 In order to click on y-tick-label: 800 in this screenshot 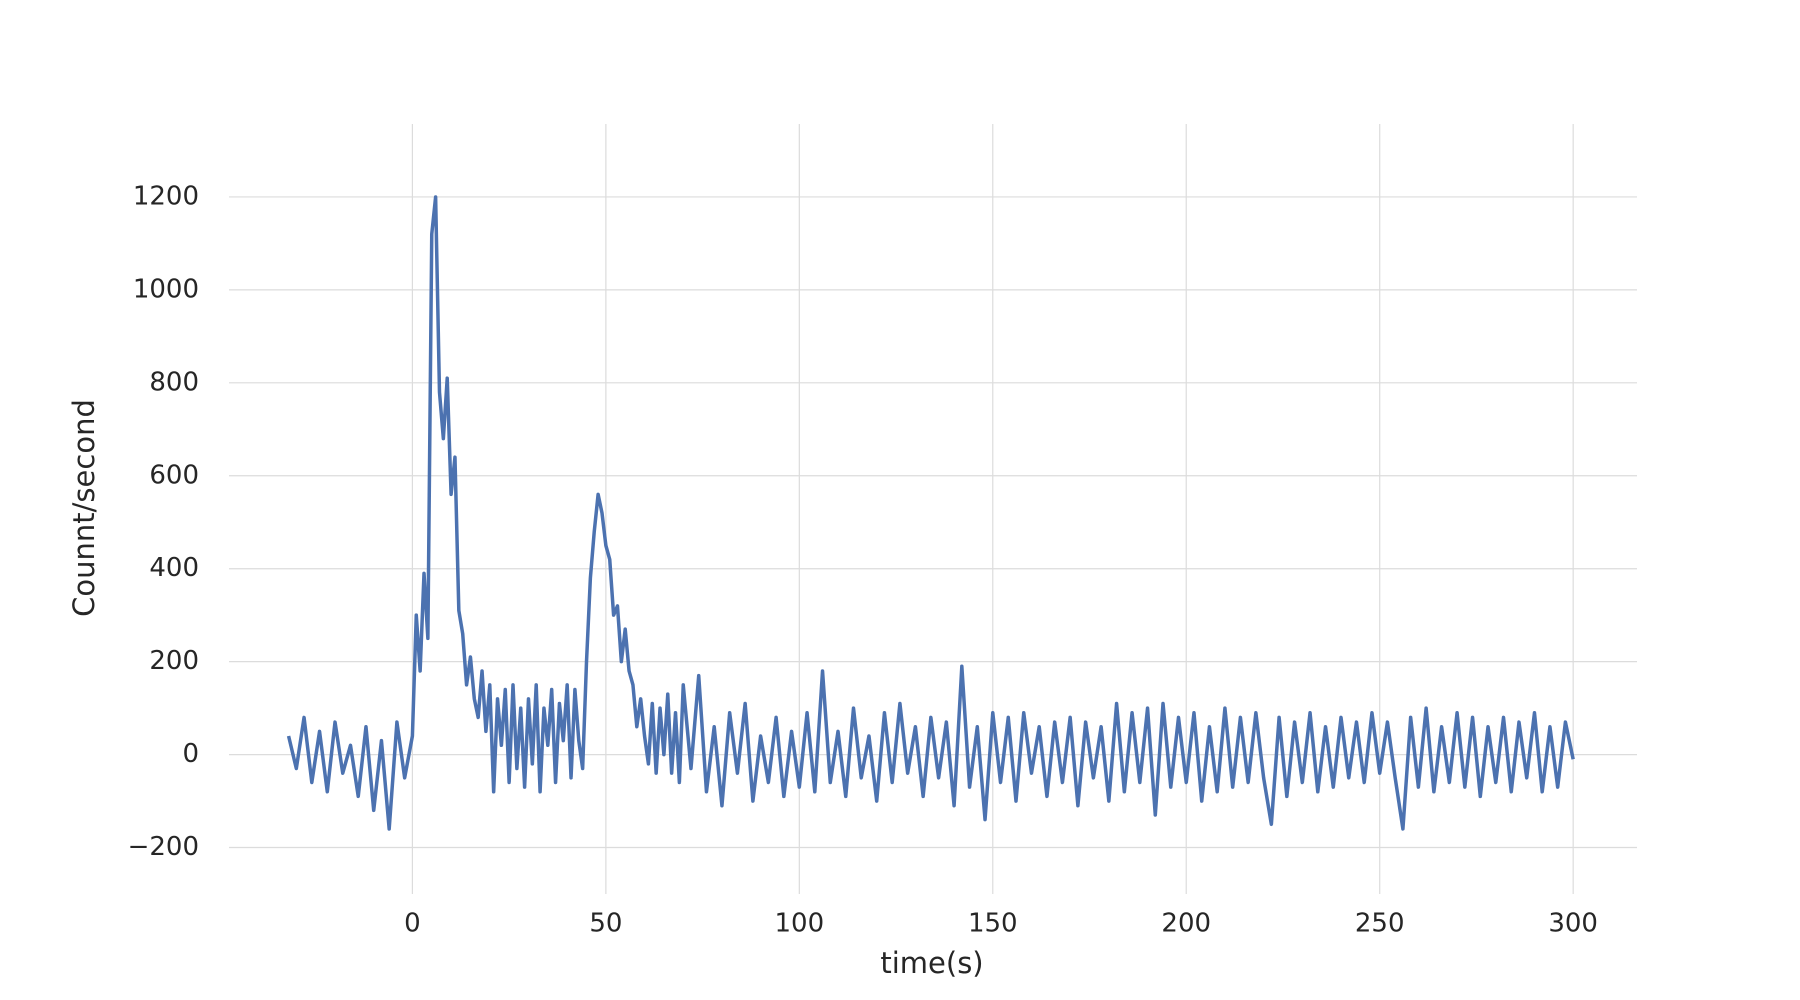, I will do `click(174, 382)`.